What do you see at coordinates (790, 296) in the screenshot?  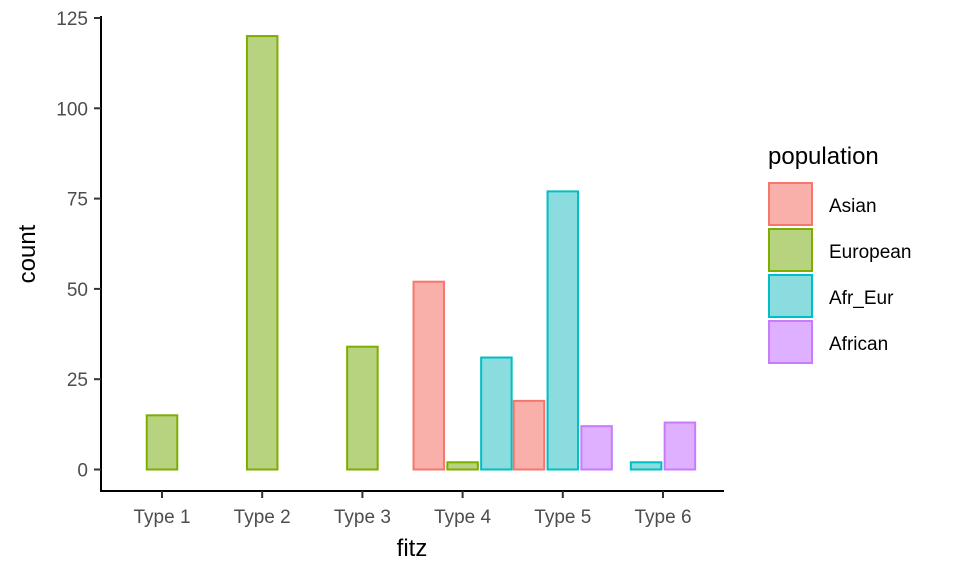 I see `legend-key-afr-eur` at bounding box center [790, 296].